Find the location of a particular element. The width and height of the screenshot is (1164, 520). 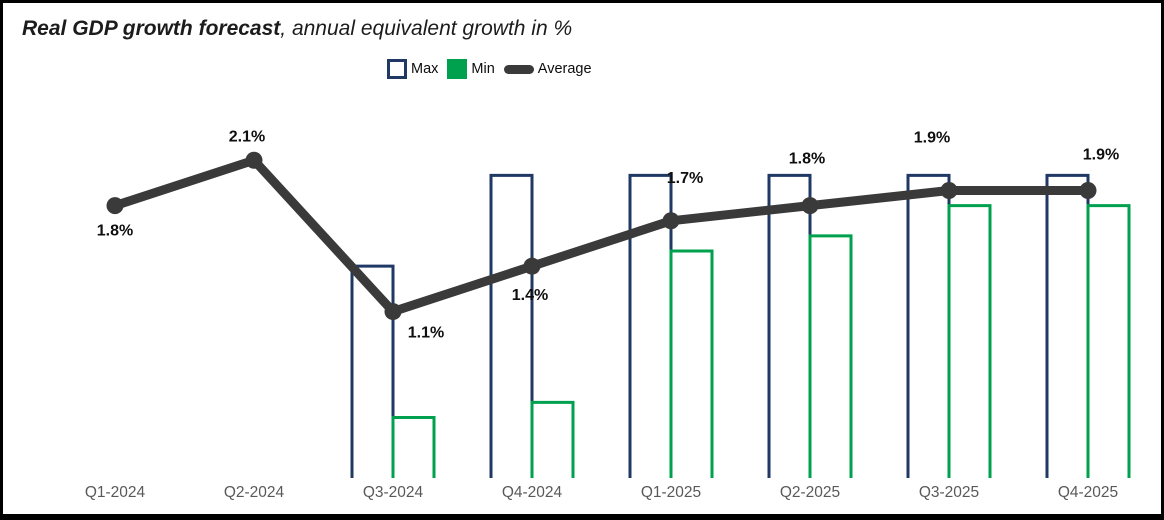

average-data-label: 1.4% is located at coordinates (530, 295).